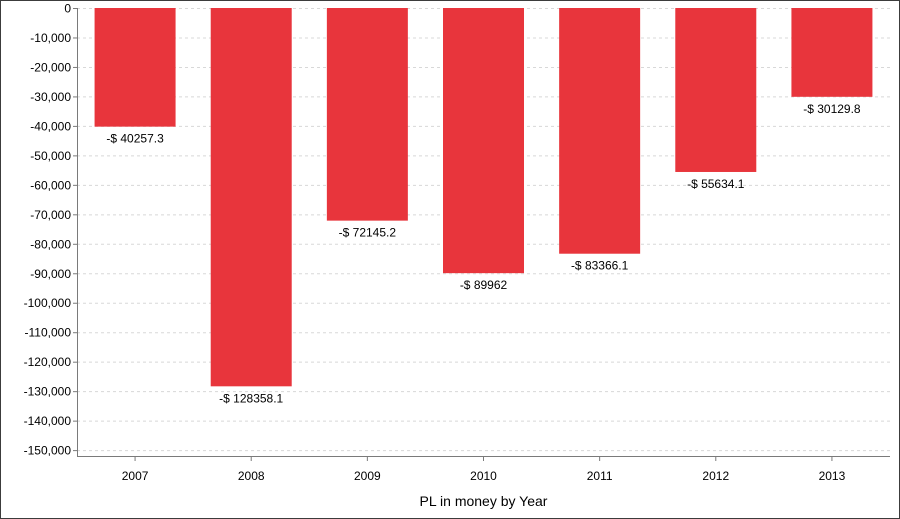 The width and height of the screenshot is (900, 519). Describe the element at coordinates (50, 126) in the screenshot. I see `y-tick-label: -40,000` at that location.